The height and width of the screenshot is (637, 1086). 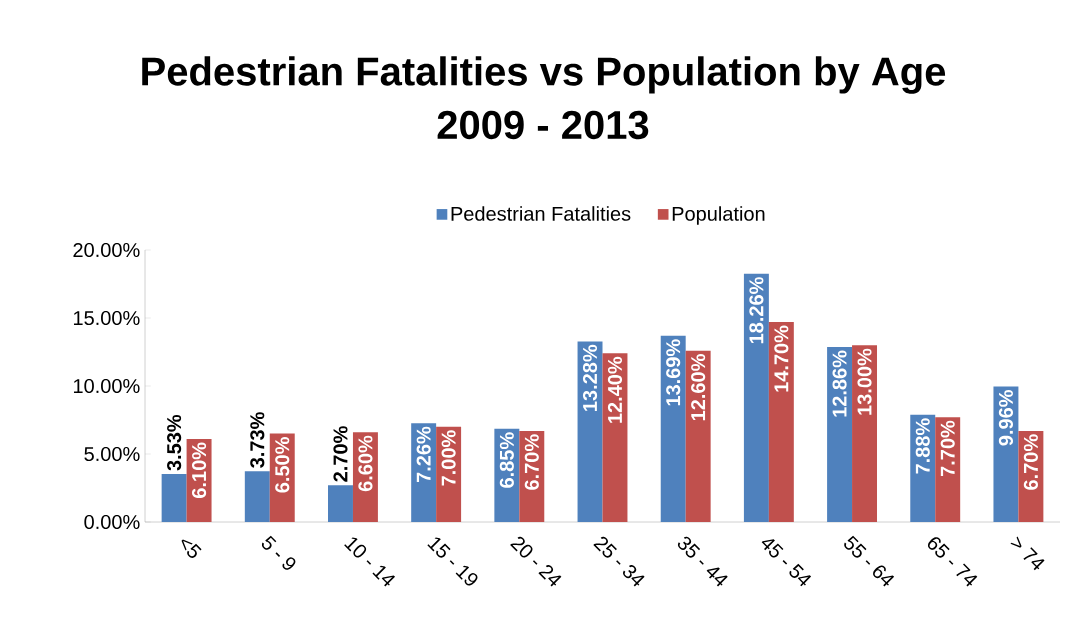 What do you see at coordinates (619, 561) in the screenshot?
I see `x-tick-label: 25 - 34` at bounding box center [619, 561].